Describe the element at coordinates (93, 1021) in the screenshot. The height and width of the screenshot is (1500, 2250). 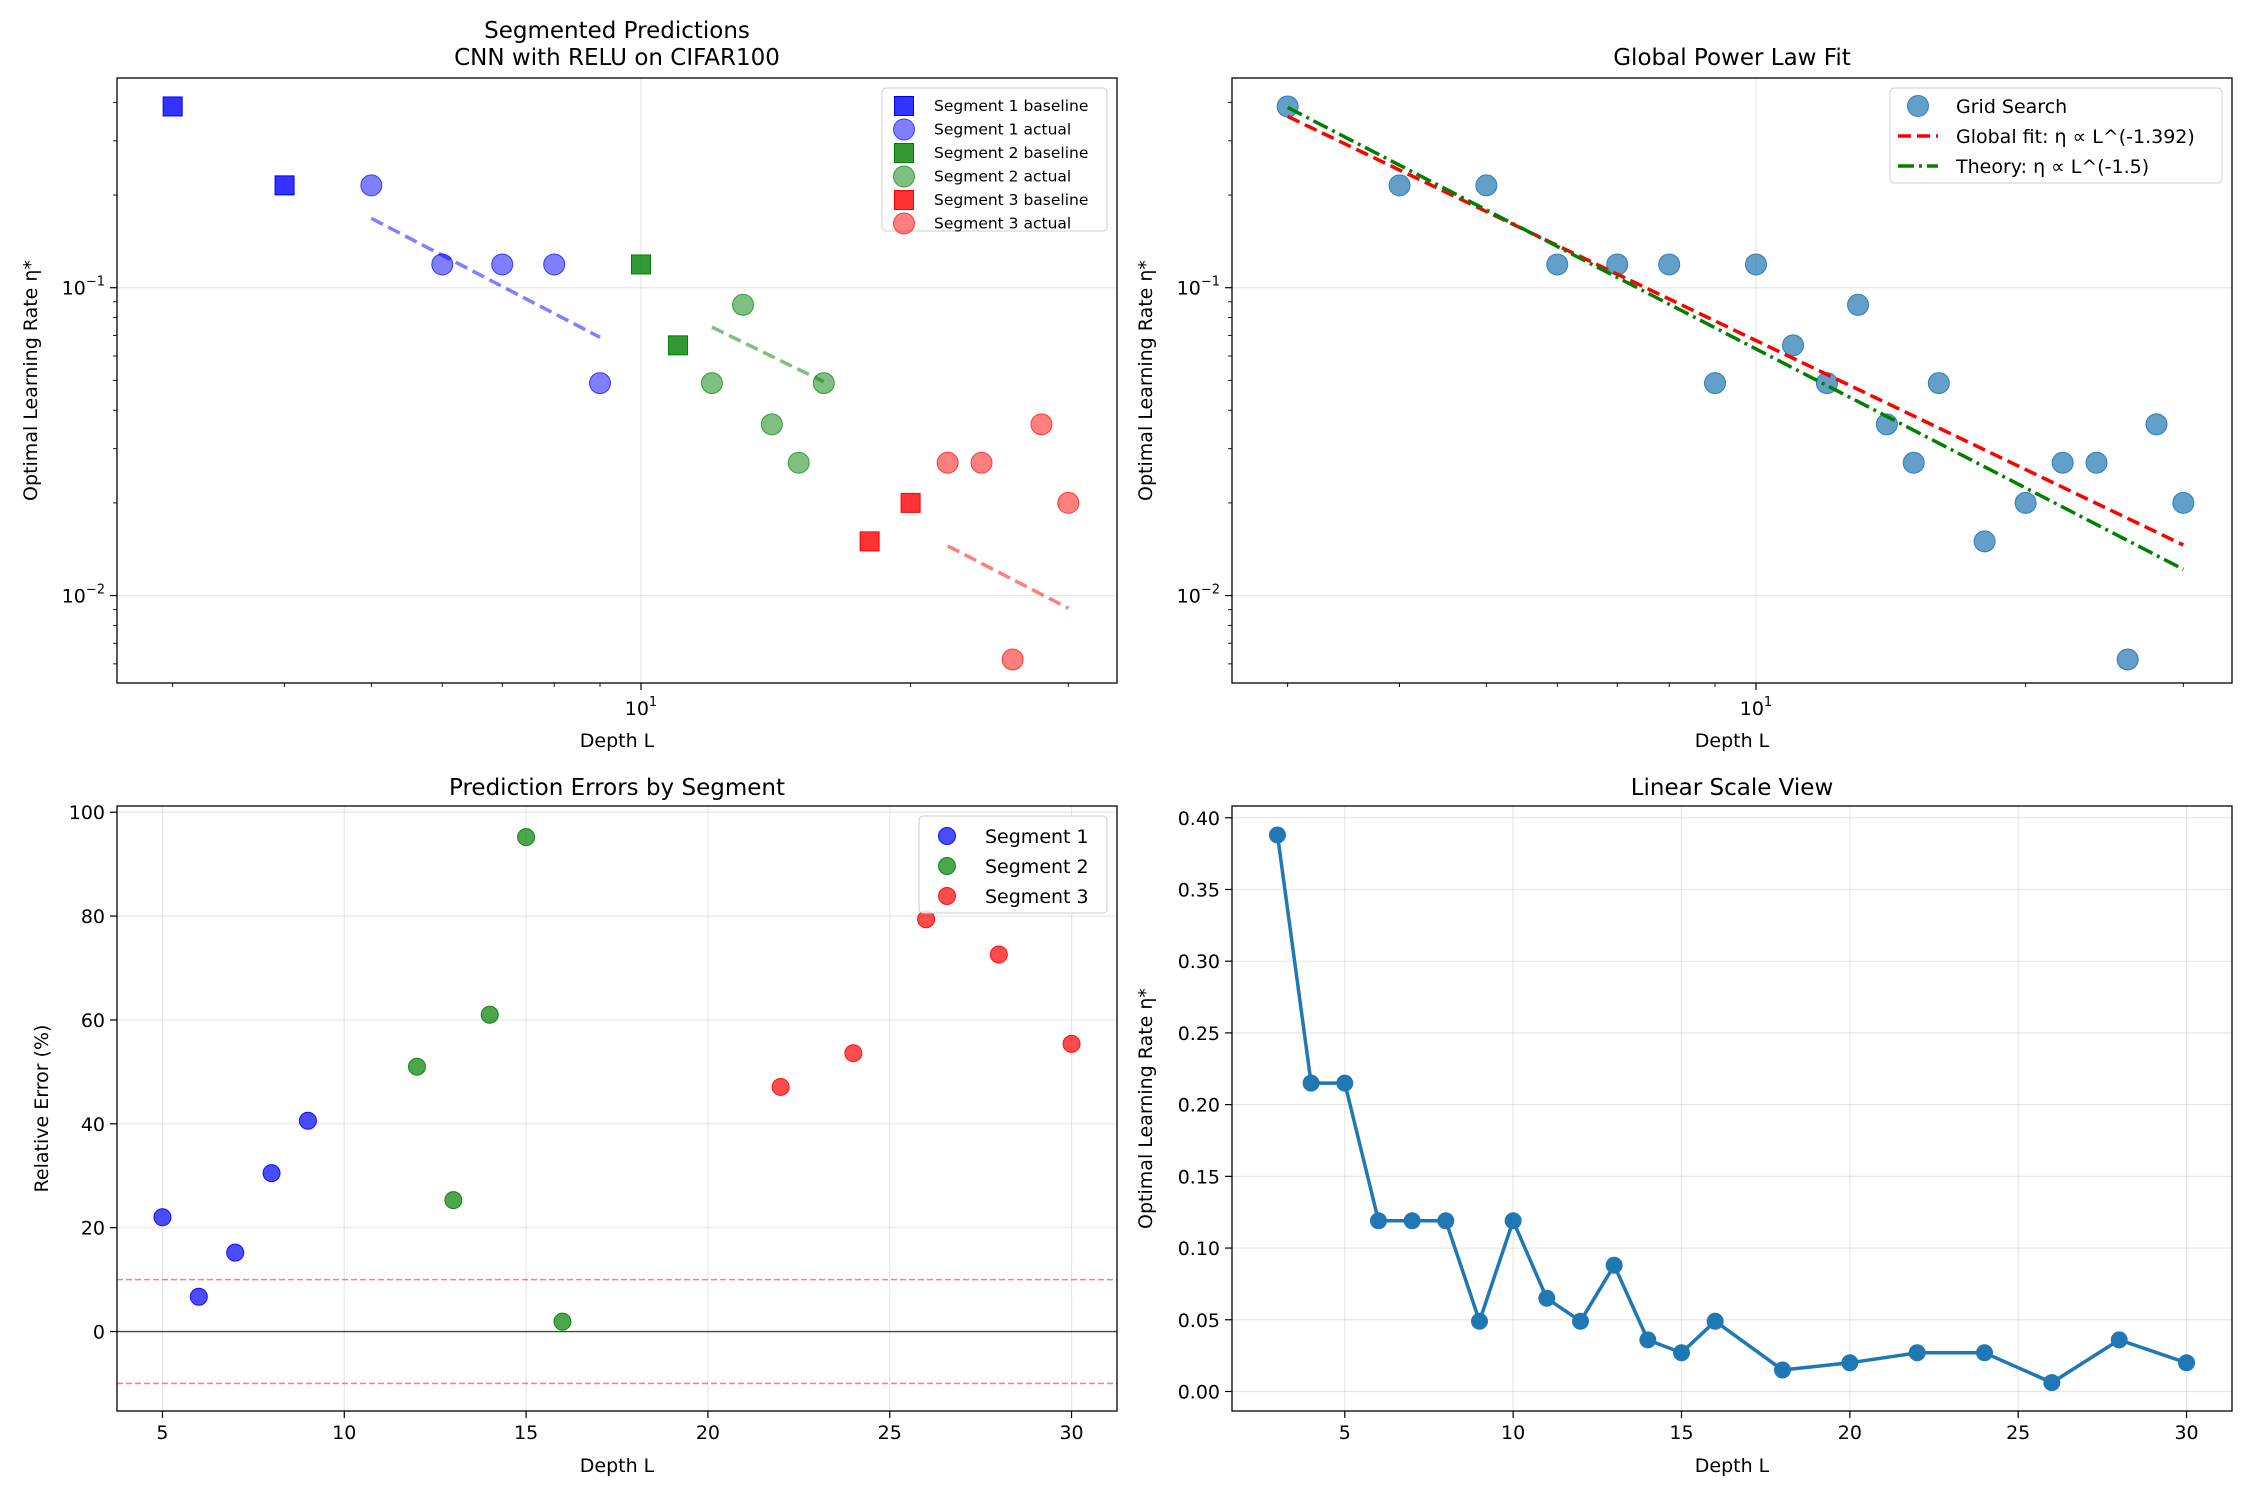
I see `y-tick-label: 60` at that location.